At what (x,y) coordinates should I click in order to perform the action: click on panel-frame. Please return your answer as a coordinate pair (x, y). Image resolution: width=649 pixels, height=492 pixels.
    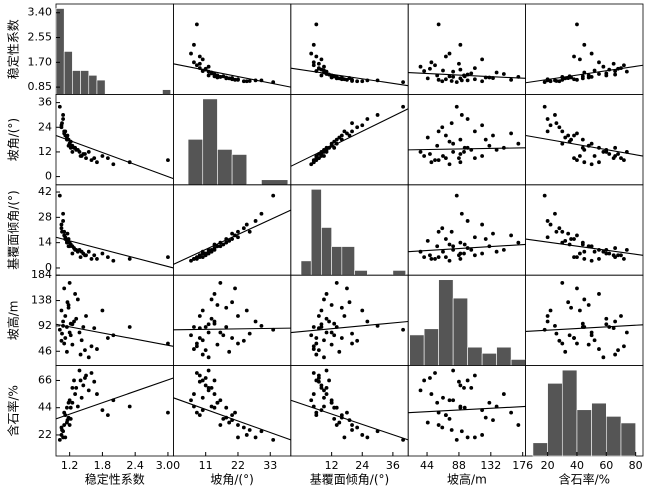
    Looking at the image, I should click on (114, 140).